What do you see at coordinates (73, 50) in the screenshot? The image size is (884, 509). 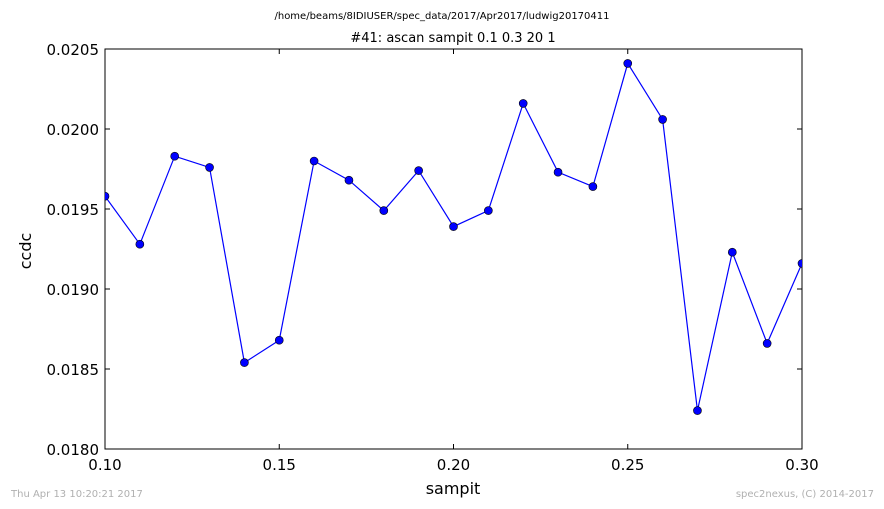 I see `y-tick-label: 0.0205` at bounding box center [73, 50].